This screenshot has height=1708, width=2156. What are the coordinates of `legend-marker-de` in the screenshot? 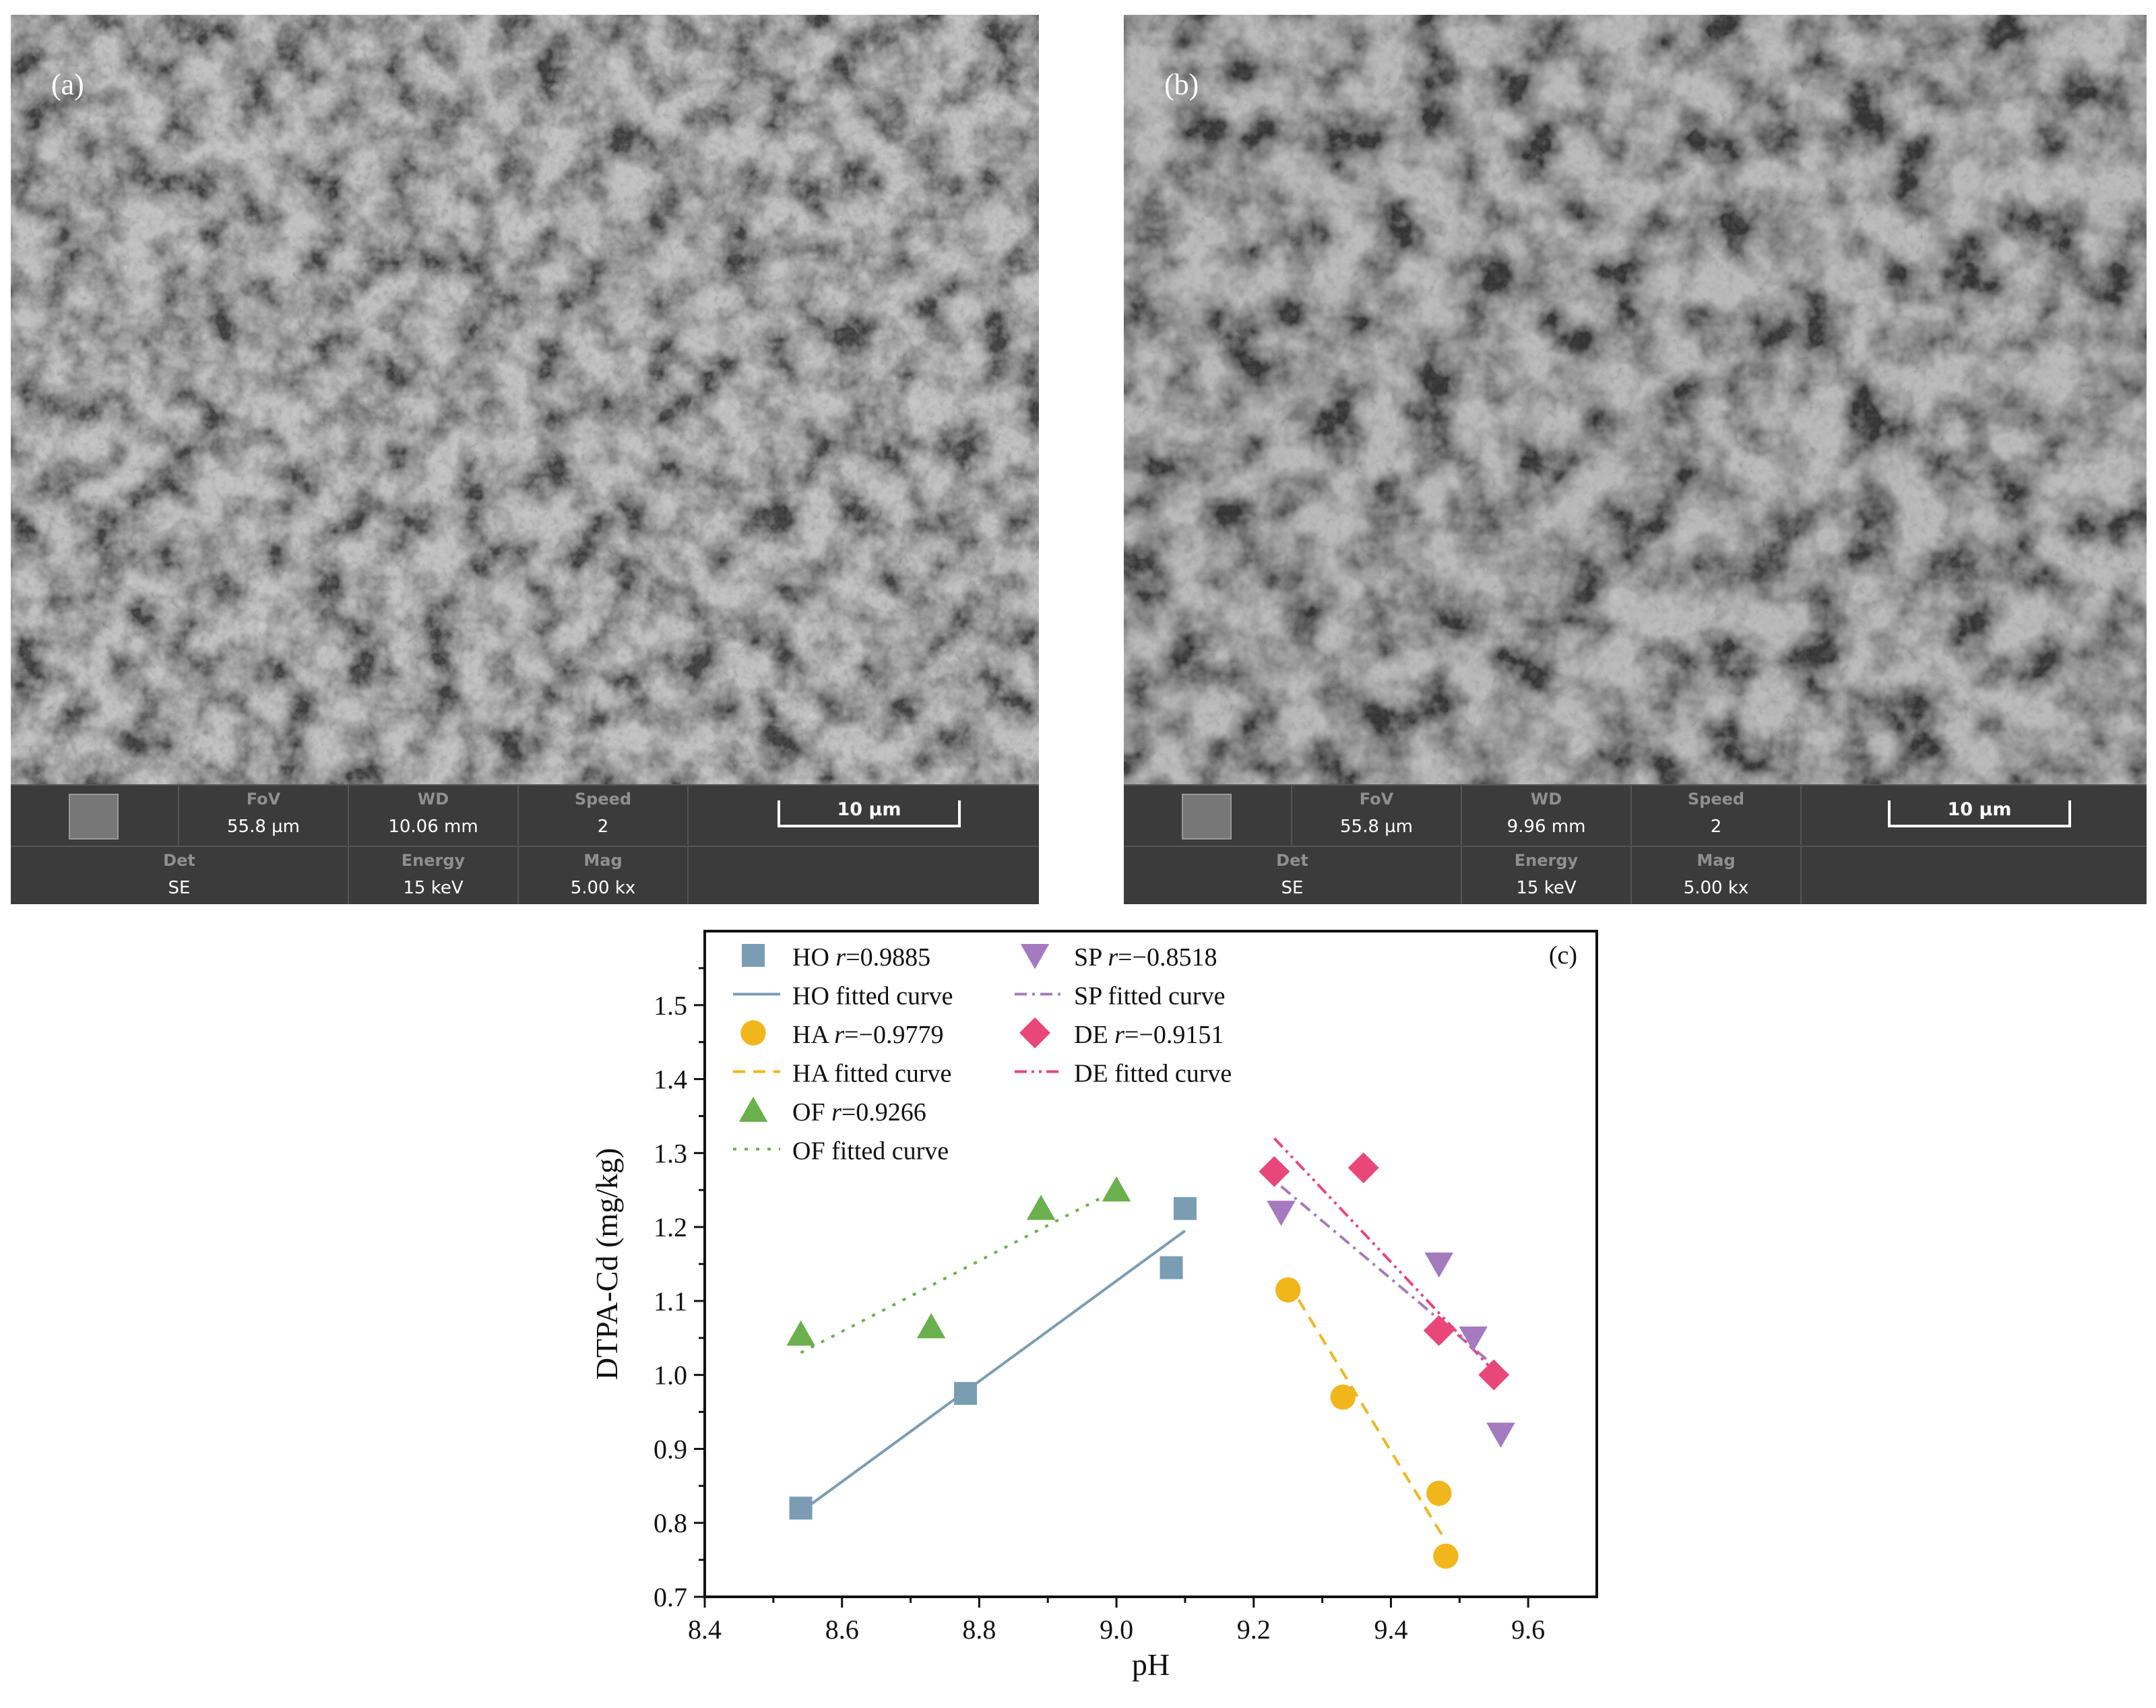 It's located at (1034, 1032).